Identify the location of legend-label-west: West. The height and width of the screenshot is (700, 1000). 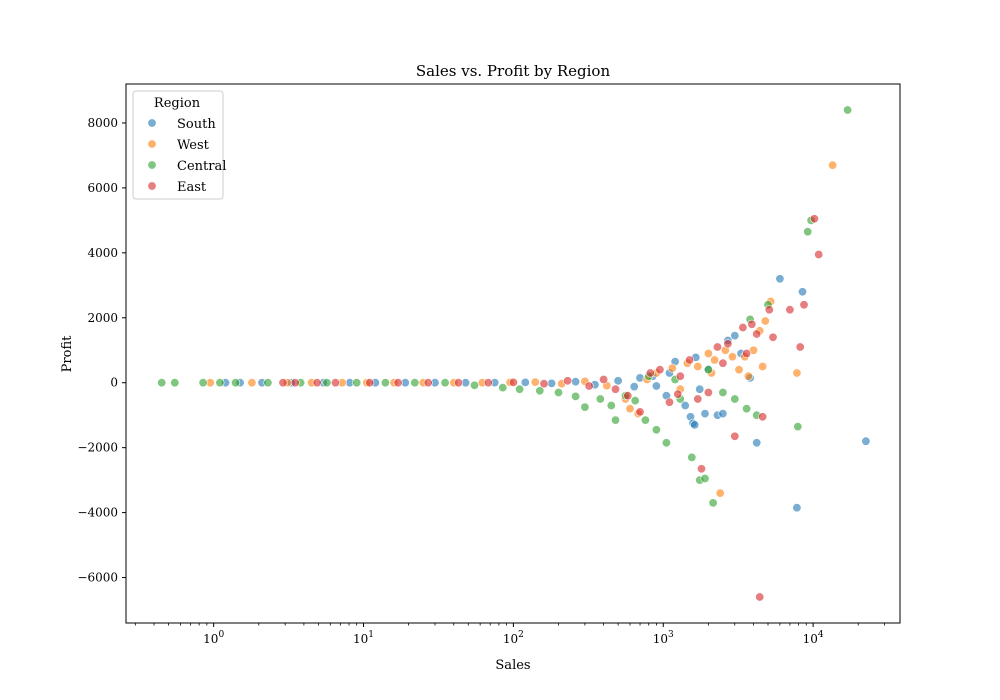
(193, 145).